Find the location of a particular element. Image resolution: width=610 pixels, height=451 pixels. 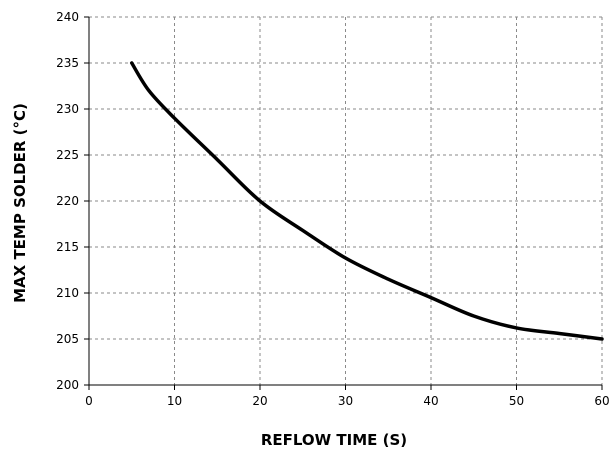

x-tick-label: 60 is located at coordinates (601, 401).